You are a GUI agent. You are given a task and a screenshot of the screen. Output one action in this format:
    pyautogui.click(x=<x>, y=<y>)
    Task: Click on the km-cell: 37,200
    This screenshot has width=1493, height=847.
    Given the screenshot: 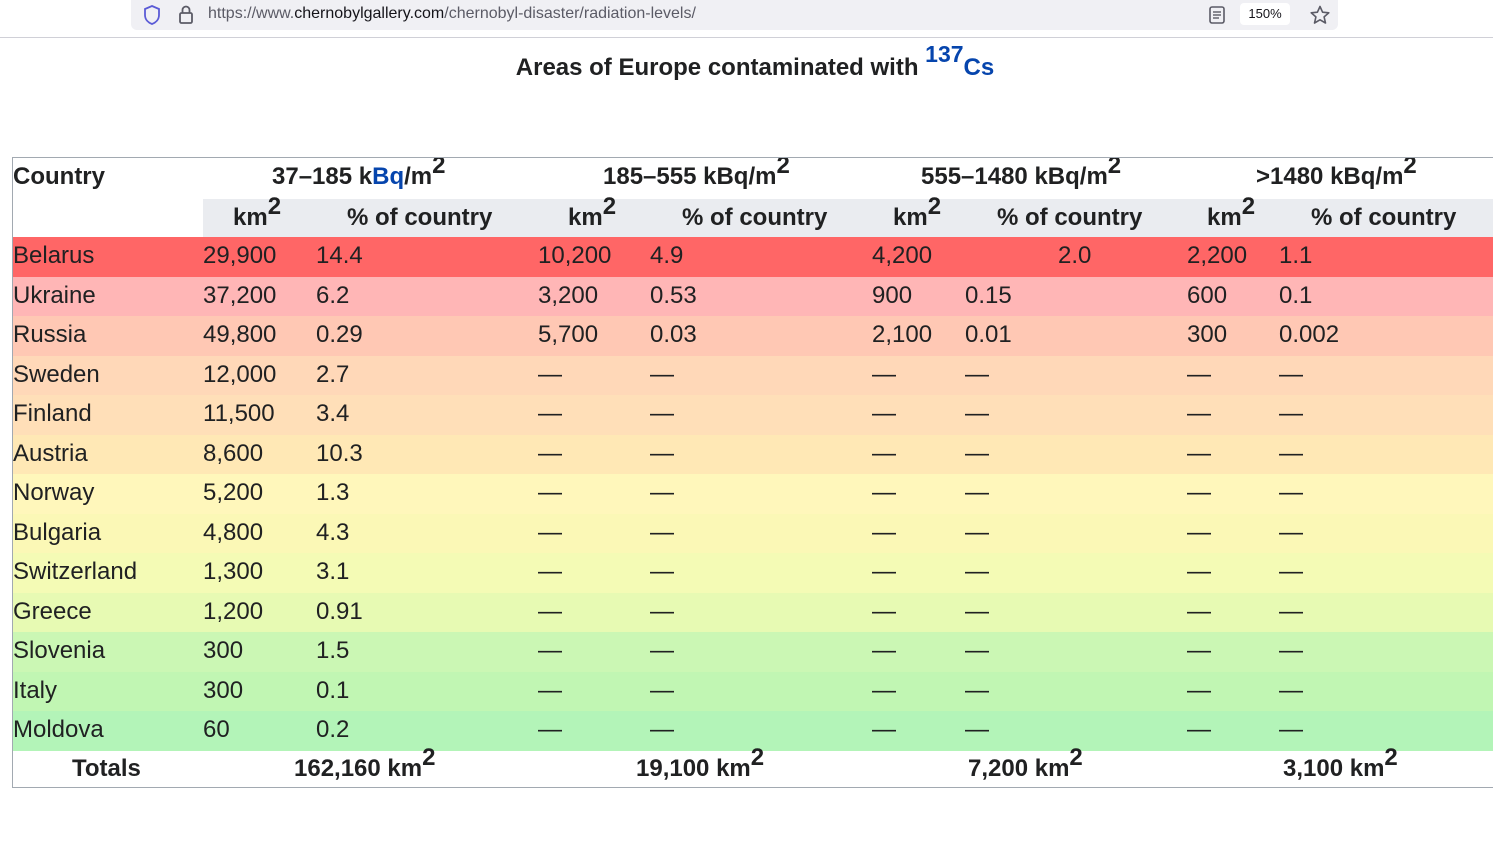 What is the action you would take?
    pyautogui.click(x=240, y=295)
    